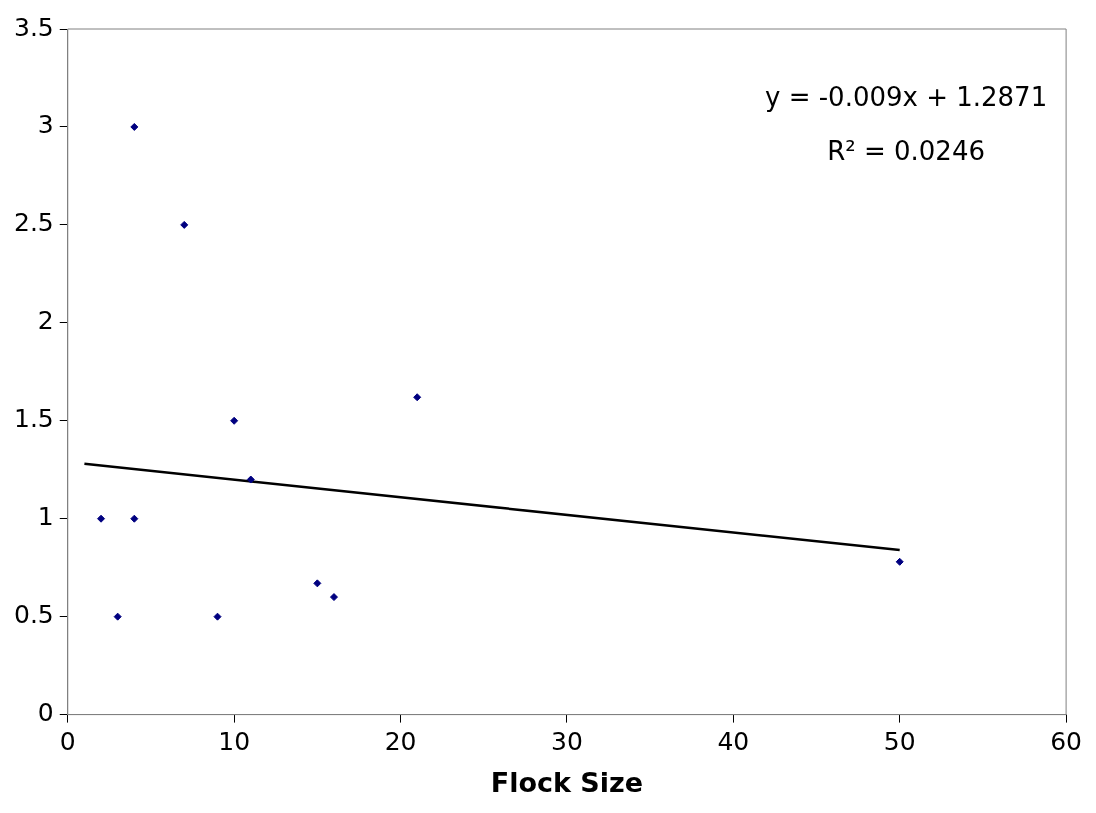 The image size is (1096, 813). Describe the element at coordinates (400, 742) in the screenshot. I see `x-tick-label: 20` at that location.